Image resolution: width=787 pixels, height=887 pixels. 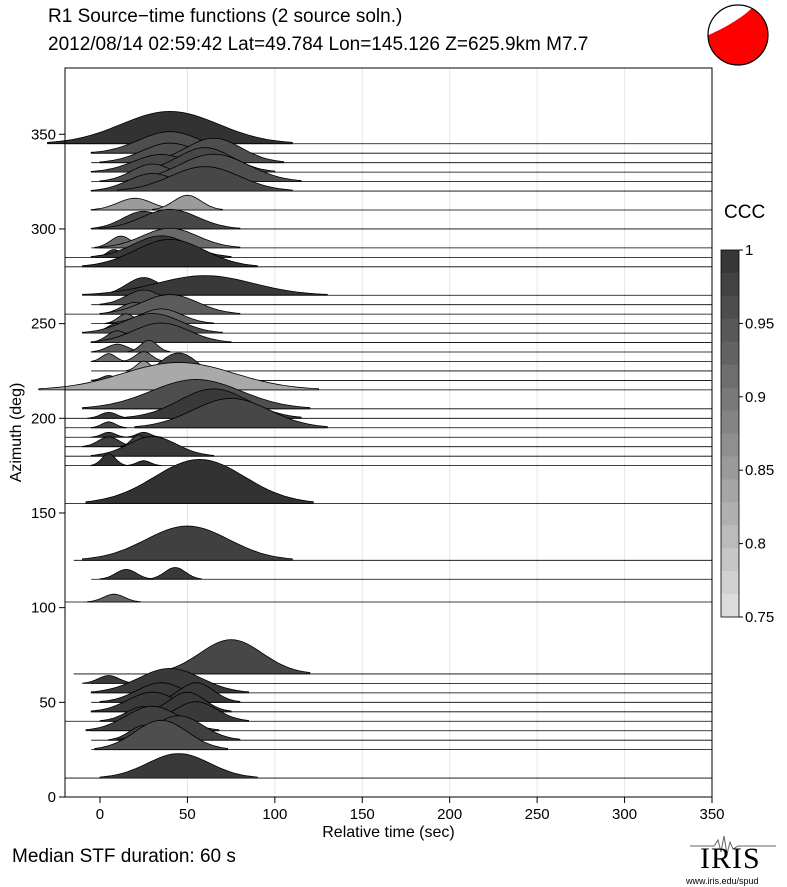 What do you see at coordinates (187, 814) in the screenshot?
I see `x-tick-label: 50` at bounding box center [187, 814].